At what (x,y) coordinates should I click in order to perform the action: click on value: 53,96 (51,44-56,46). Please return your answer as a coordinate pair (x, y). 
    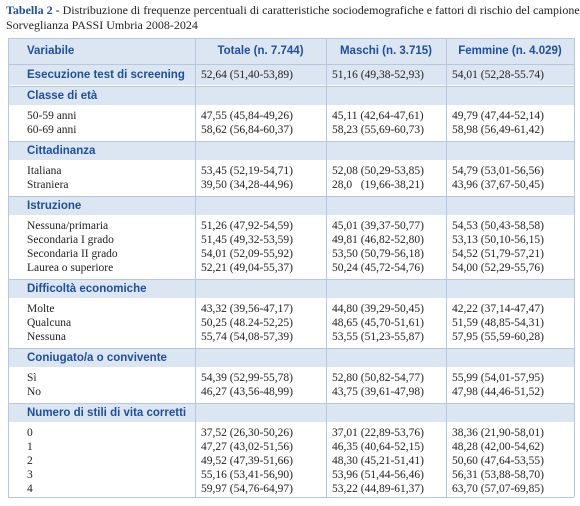
    Looking at the image, I should click on (378, 475).